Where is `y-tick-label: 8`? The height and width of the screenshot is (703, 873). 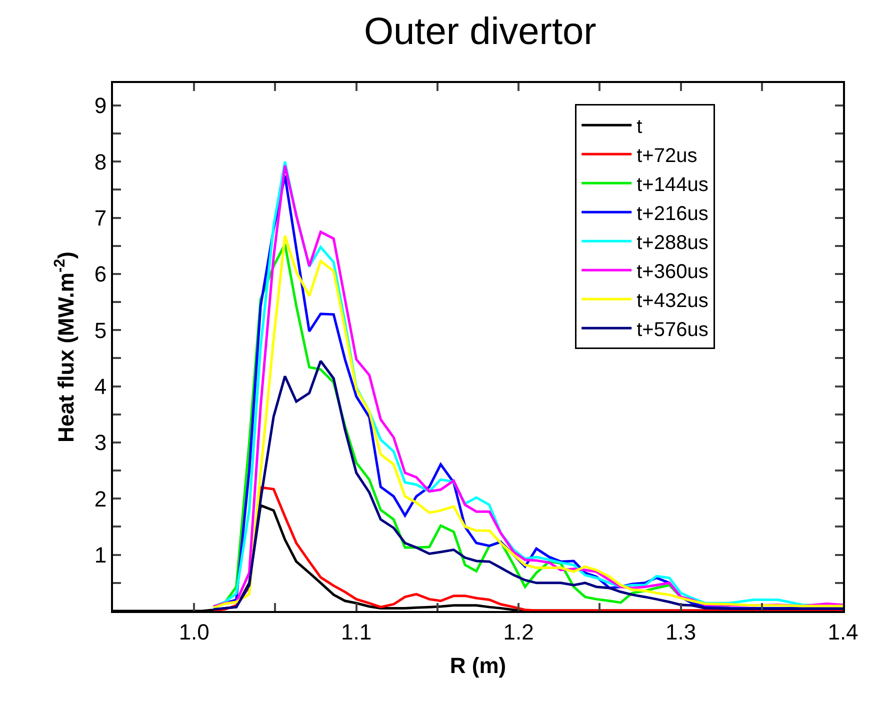
y-tick-label: 8 is located at coordinates (100, 161).